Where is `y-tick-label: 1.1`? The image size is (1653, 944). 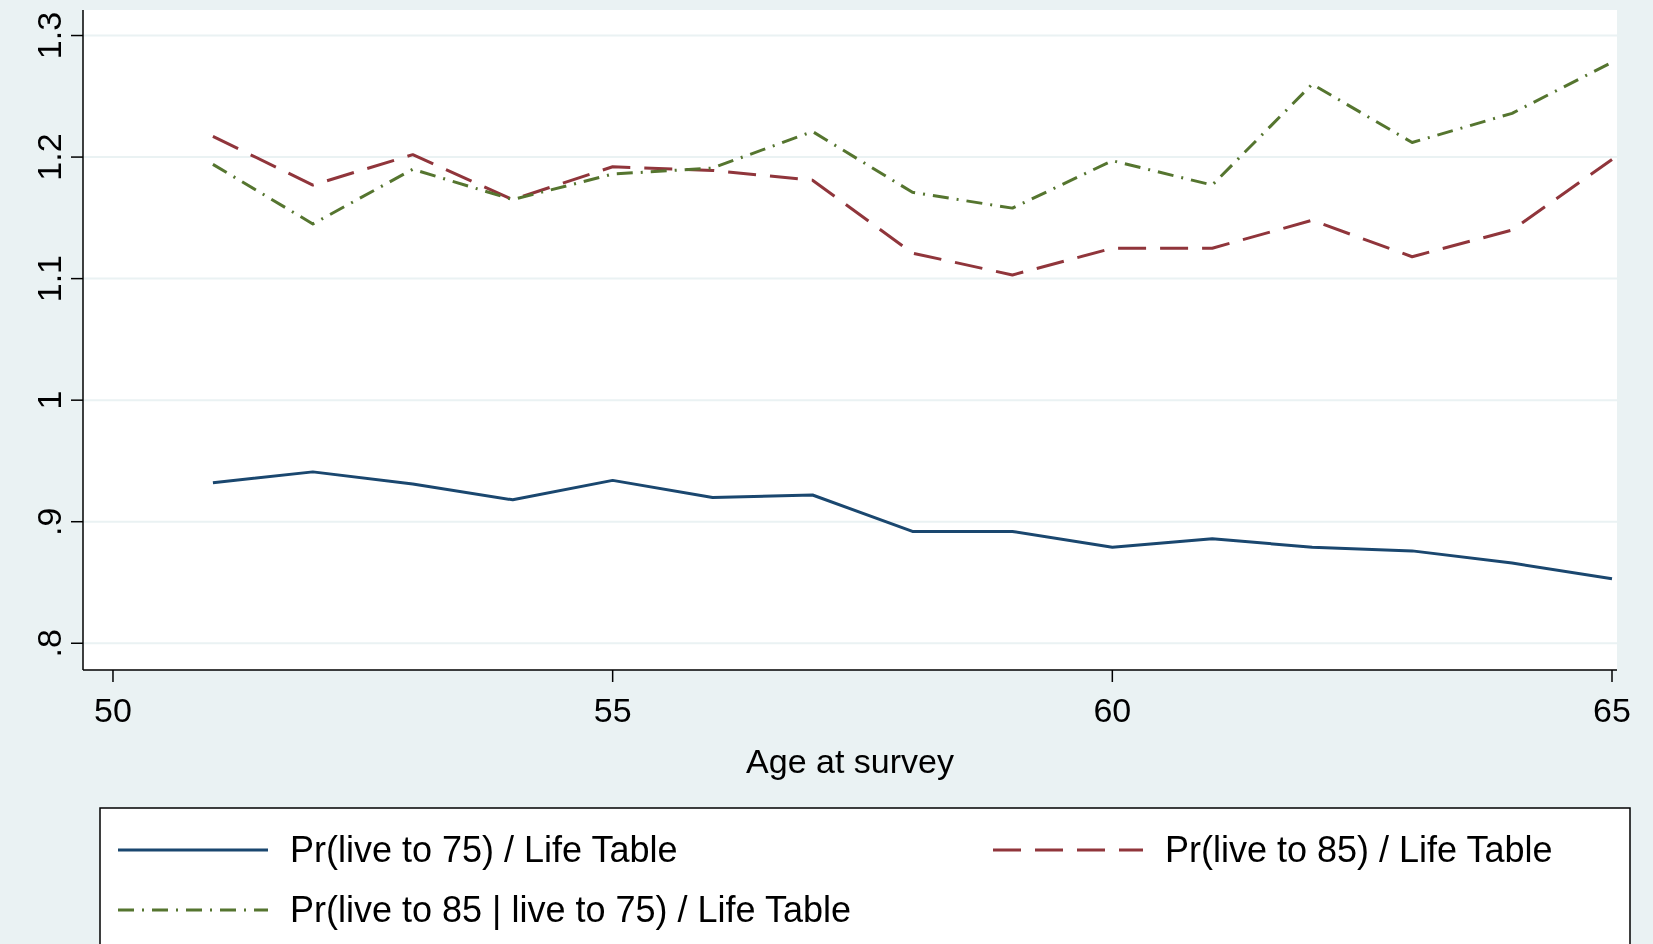
y-tick-label: 1.1 is located at coordinates (49, 278).